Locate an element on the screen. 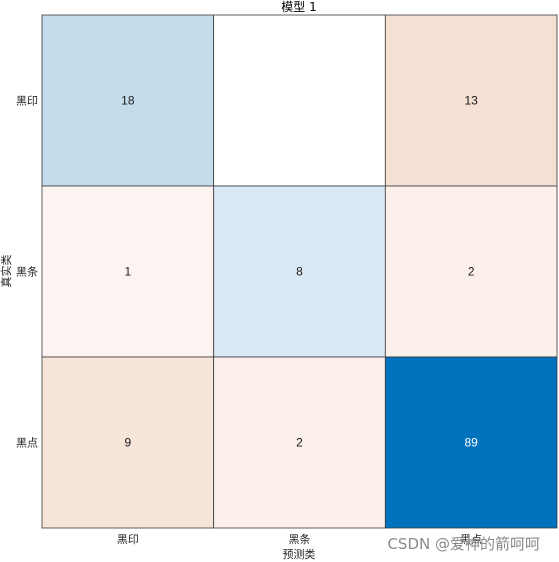  y-tick-label: 黑点 is located at coordinates (27, 443).